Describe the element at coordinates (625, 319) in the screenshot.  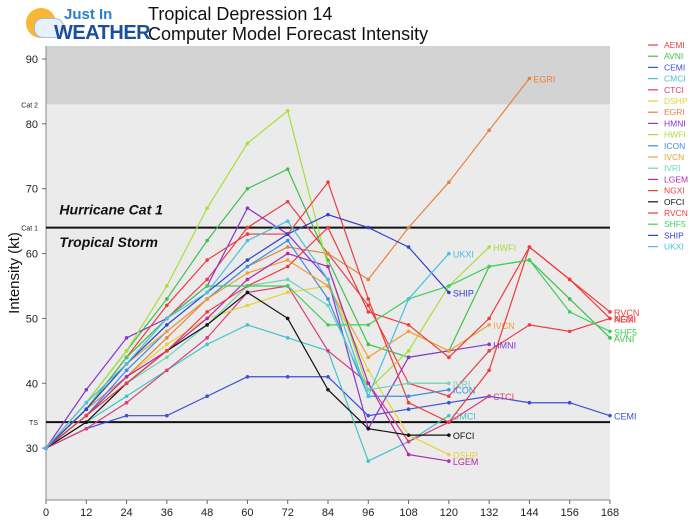
I see `series-end-label: NGXI` at that location.